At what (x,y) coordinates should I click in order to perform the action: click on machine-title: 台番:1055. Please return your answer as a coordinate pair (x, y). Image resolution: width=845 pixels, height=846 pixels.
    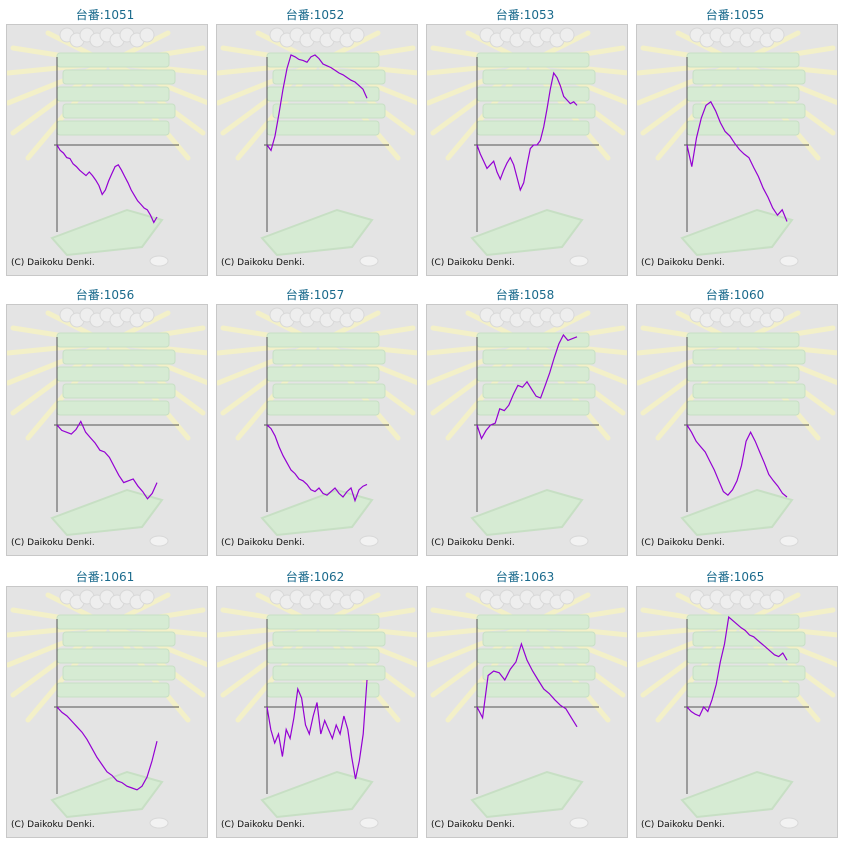
    Looking at the image, I should click on (735, 15).